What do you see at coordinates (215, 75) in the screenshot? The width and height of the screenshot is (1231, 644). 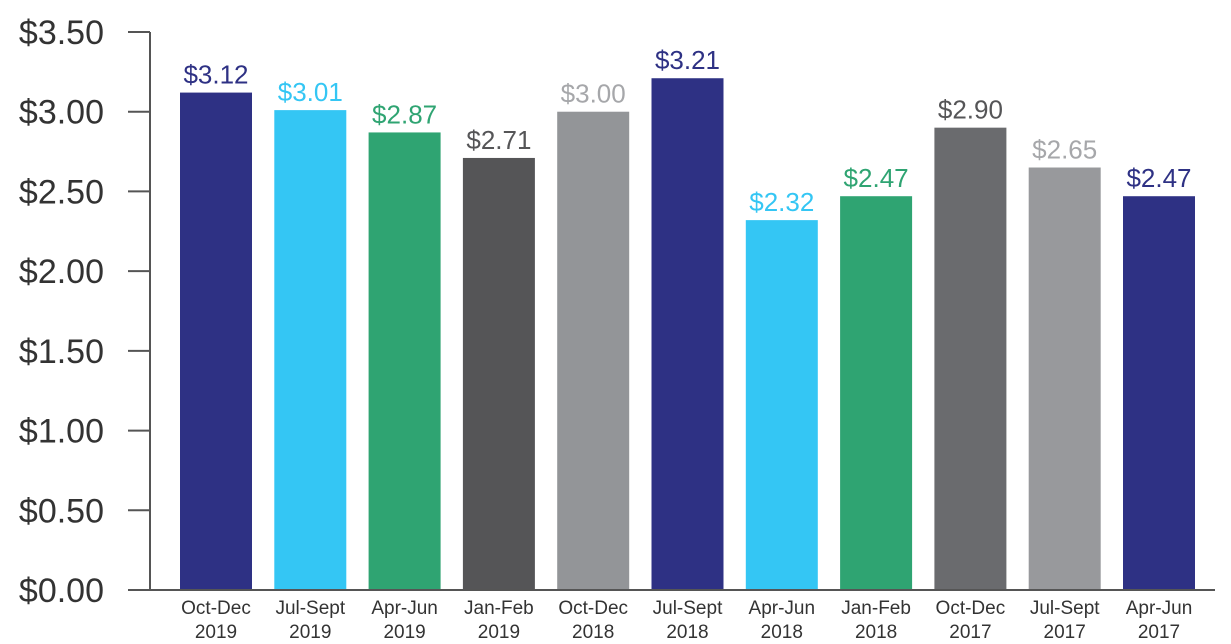 I see `data-label: $3.12` at bounding box center [215, 75].